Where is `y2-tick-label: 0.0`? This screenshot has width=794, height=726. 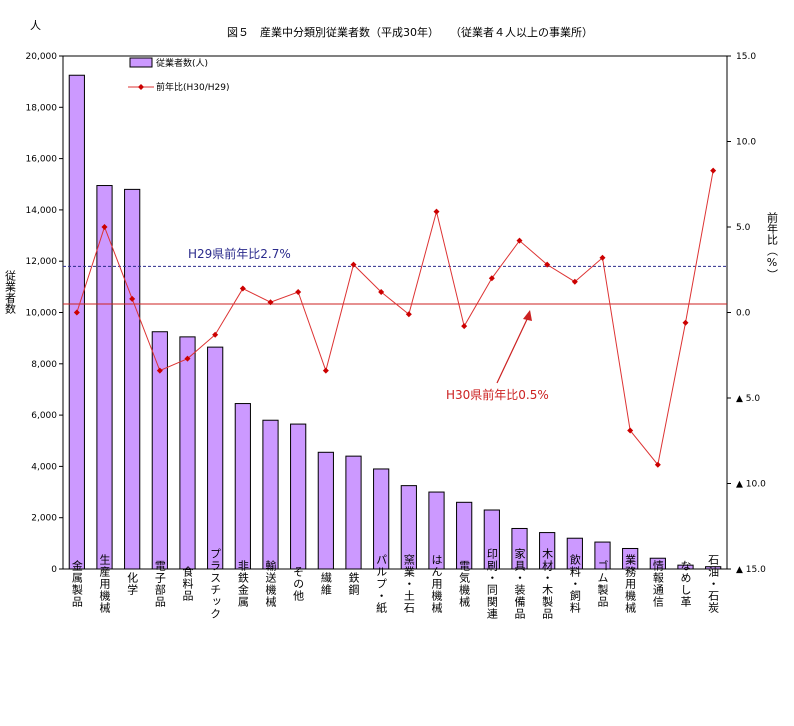 y2-tick-label: 0.0 is located at coordinates (743, 314).